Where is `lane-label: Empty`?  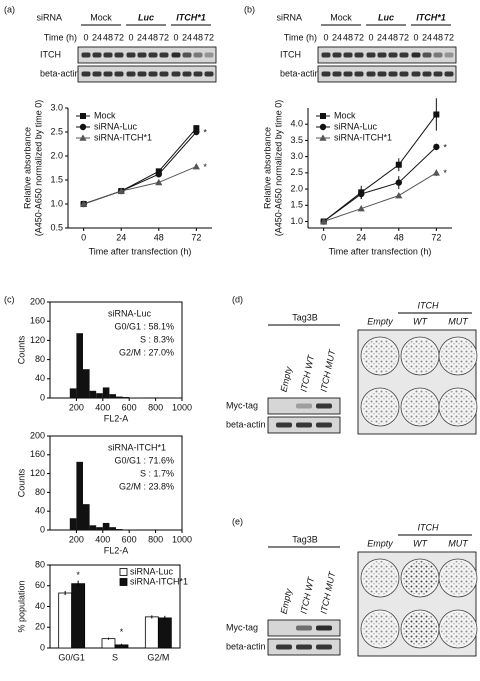
lane-label: Empty is located at coordinates (285, 379).